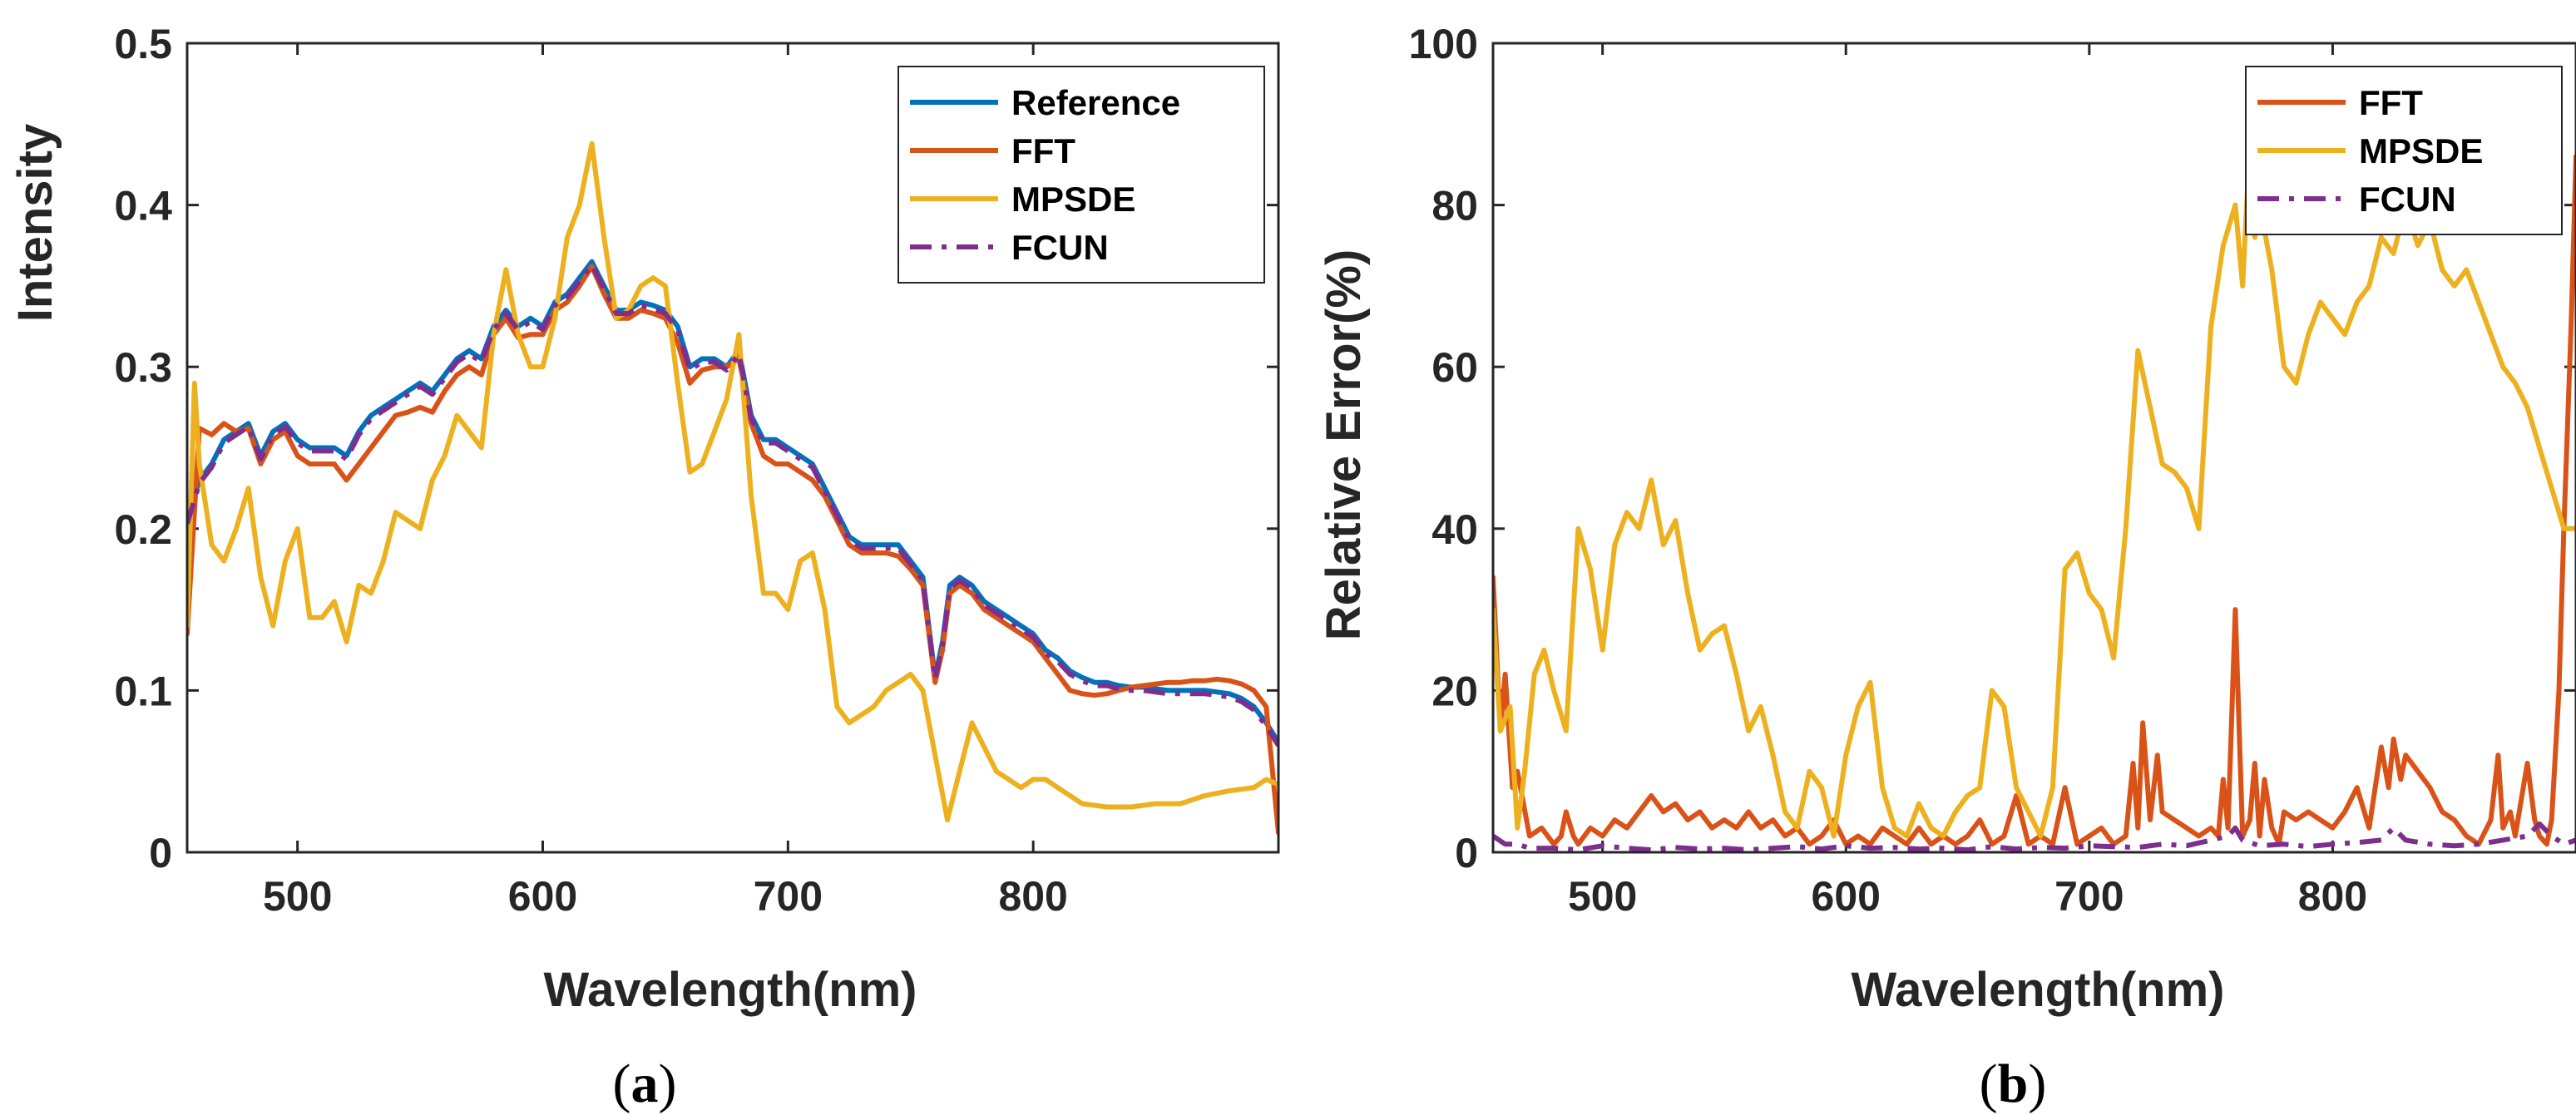 This screenshot has height=1115, width=2576. I want to click on panel-b-caption: (b), so click(2013, 1084).